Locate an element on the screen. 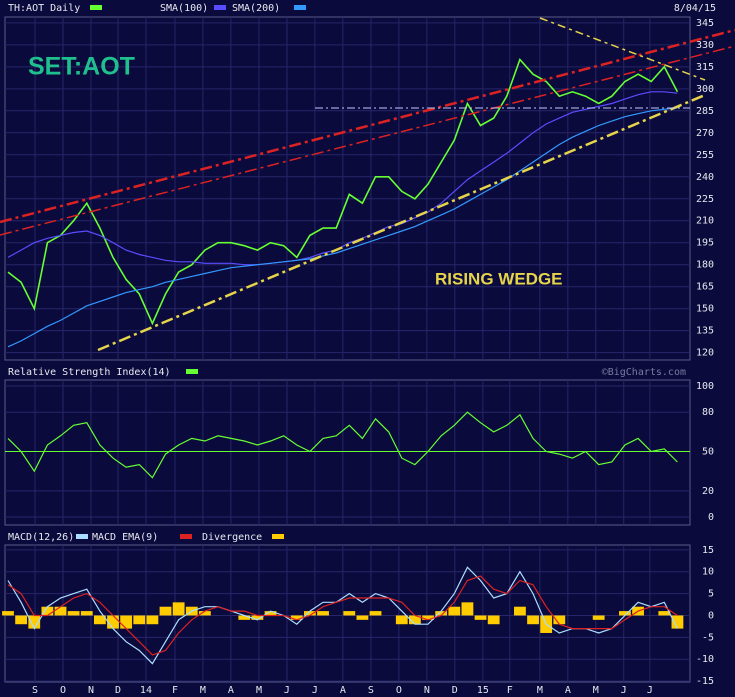 The image size is (735, 697). y-tick-label: 10 is located at coordinates (708, 572).